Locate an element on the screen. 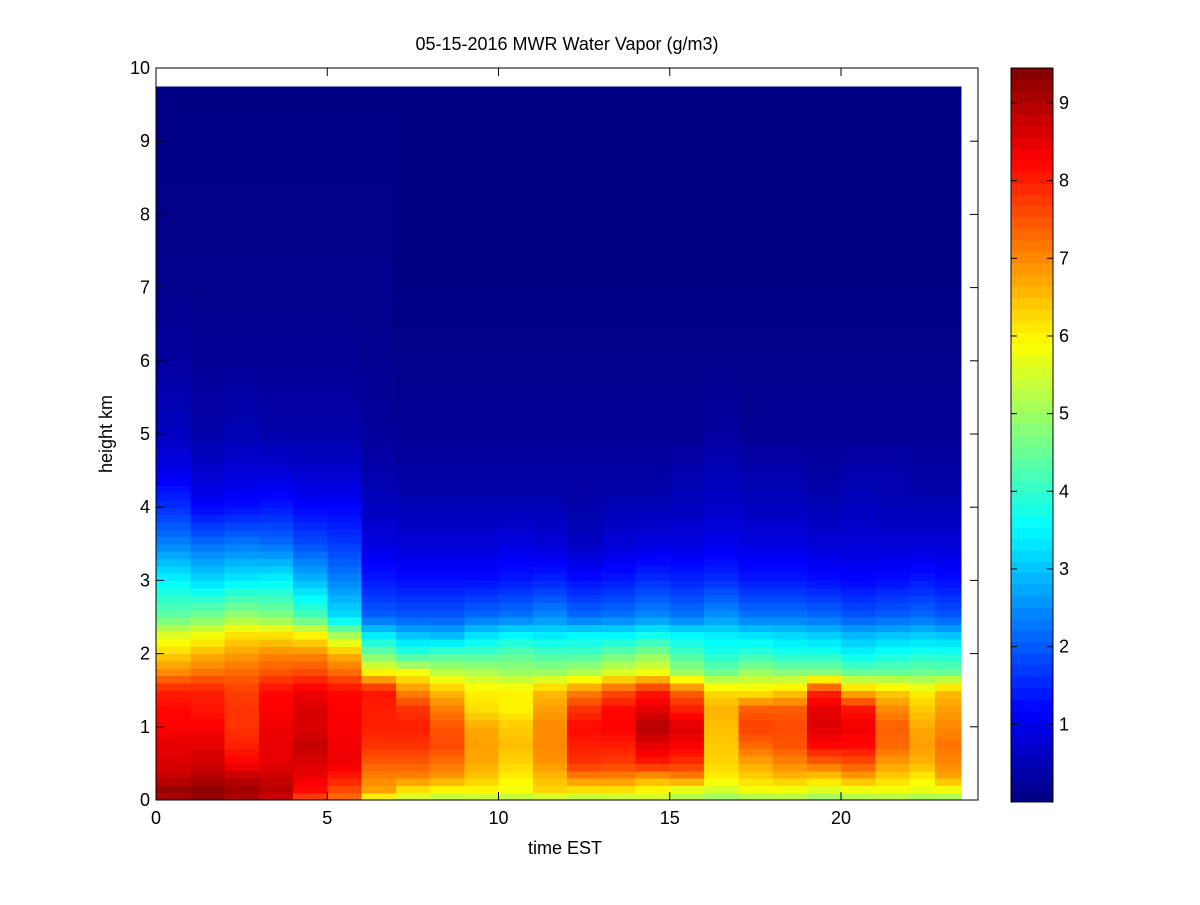 The image size is (1200, 905). colorbar-tick-label: 9 is located at coordinates (1064, 103).